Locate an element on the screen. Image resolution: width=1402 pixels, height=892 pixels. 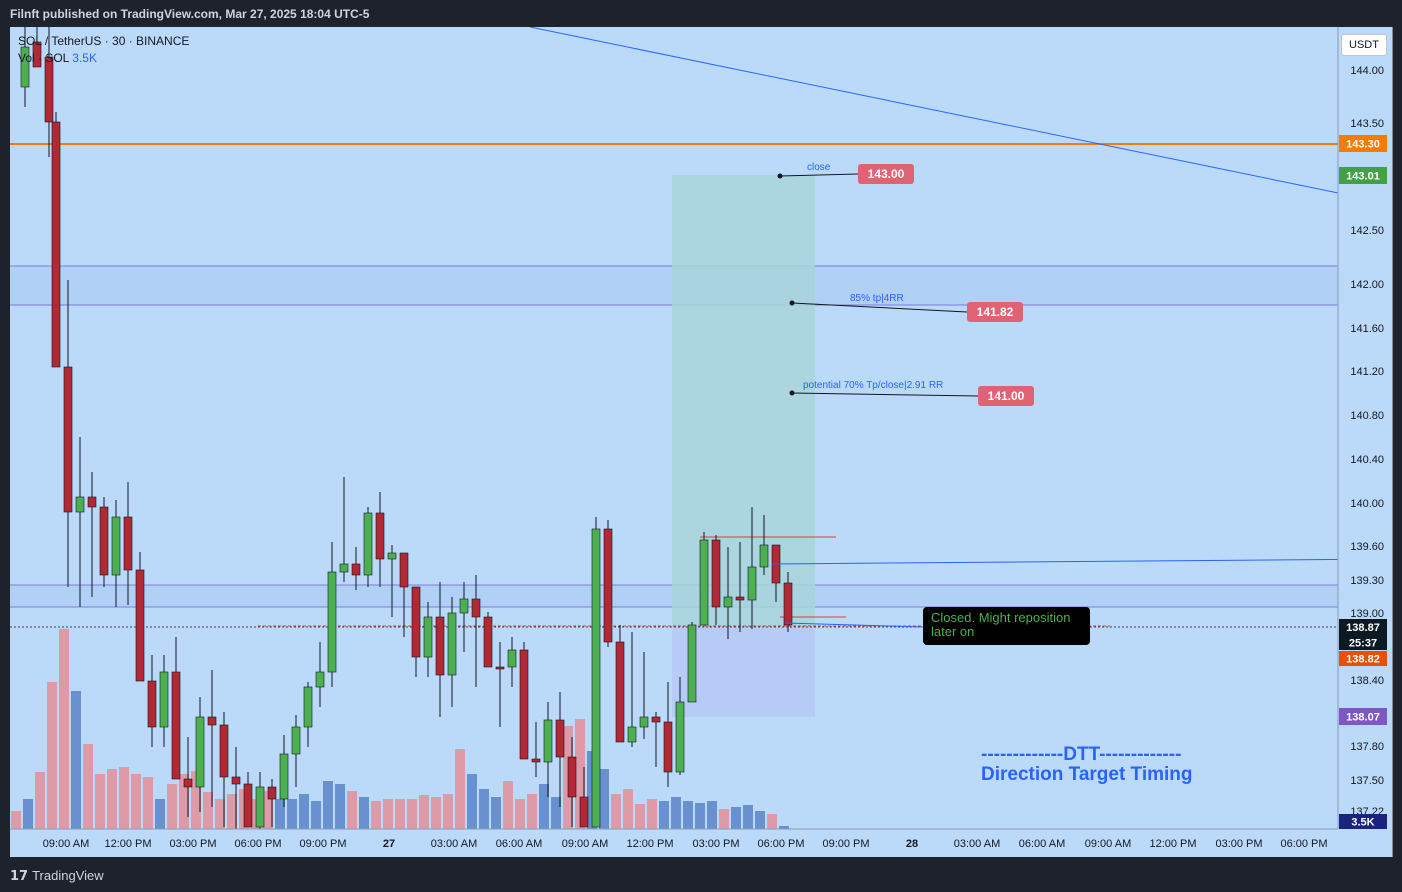
close-target-label: close is located at coordinates (819, 167).